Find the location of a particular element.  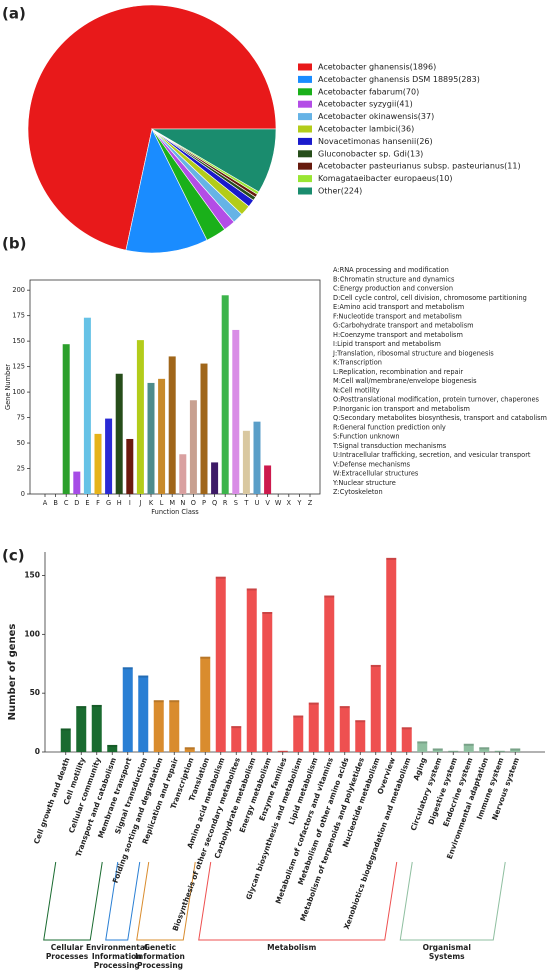

legend-label: Acetobacter ghanensis(1896) is located at coordinates (377, 67).